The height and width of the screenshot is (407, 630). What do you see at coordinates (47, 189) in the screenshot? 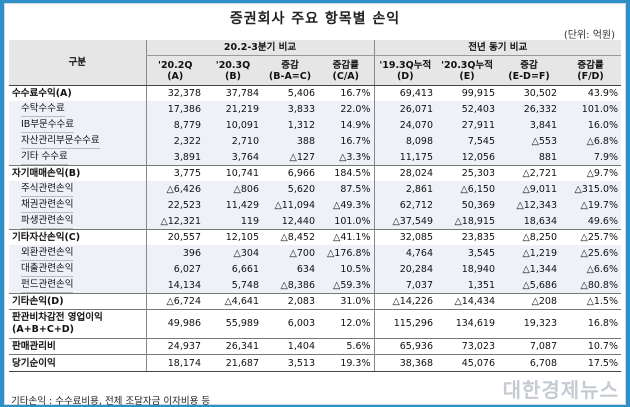
I see `row-label-text: 주식관련손익` at bounding box center [47, 189].